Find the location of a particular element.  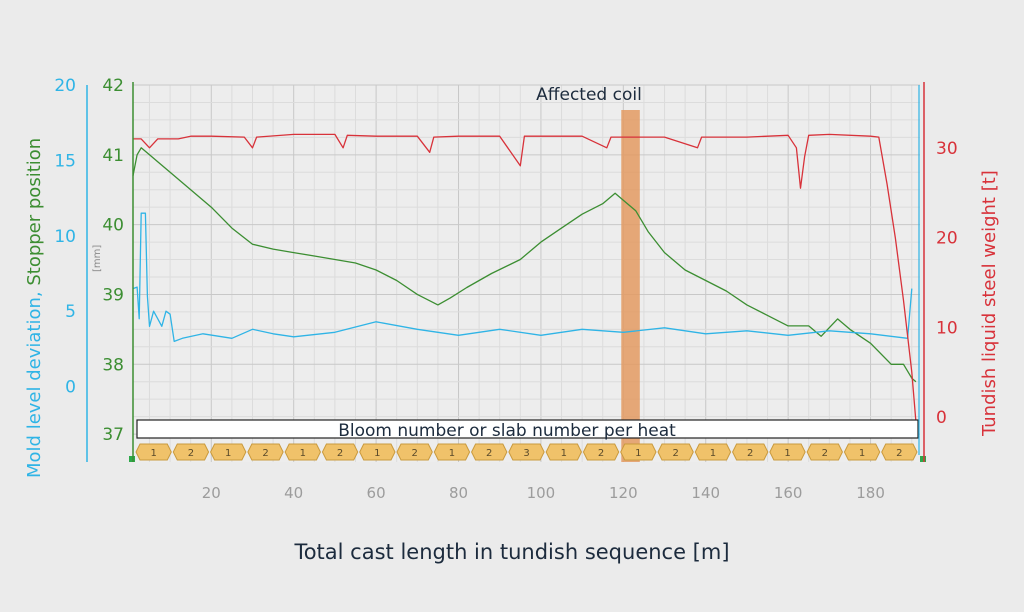

left-axis-title: Mold level deviation, Stopper position is located at coordinates (34, 308).